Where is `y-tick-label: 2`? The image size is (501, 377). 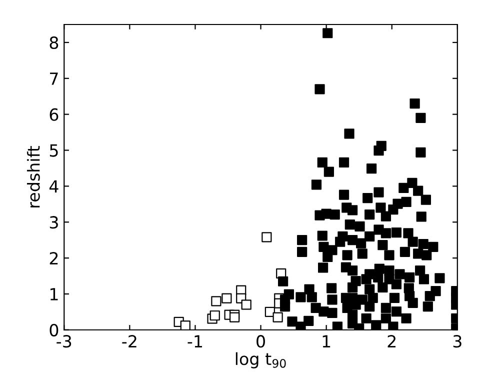
y-tick-label: 2 is located at coordinates (54, 258).